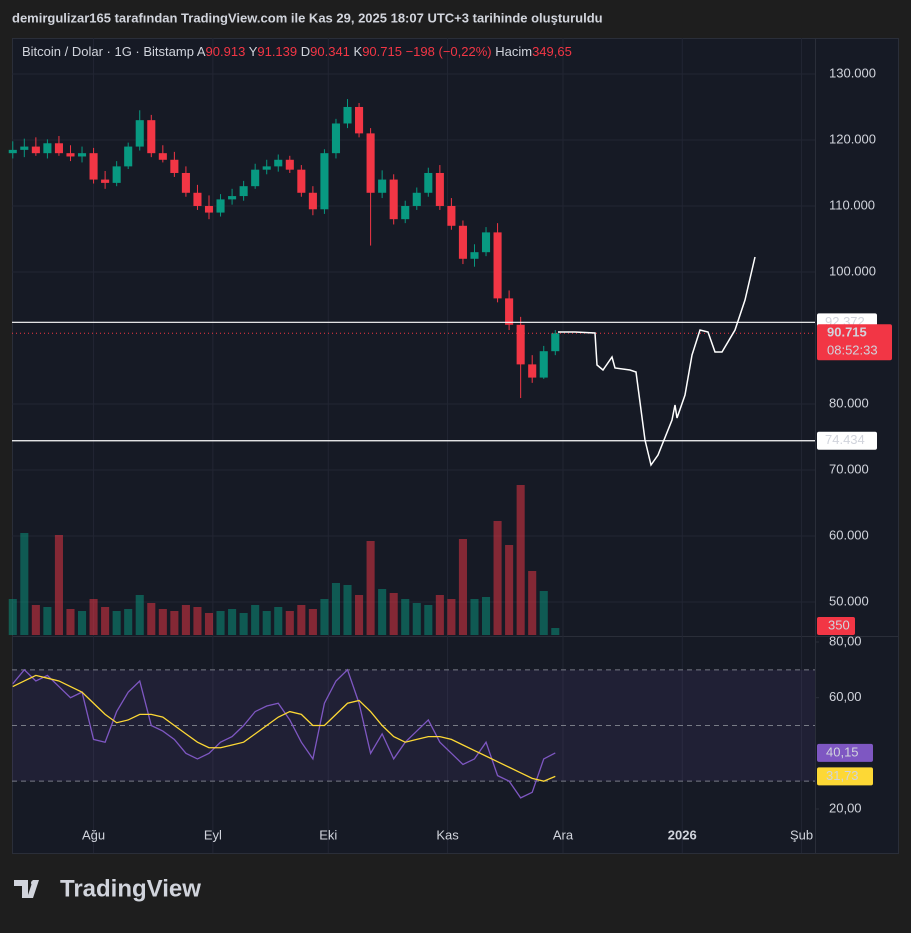  I want to click on rsi-line, so click(284, 733).